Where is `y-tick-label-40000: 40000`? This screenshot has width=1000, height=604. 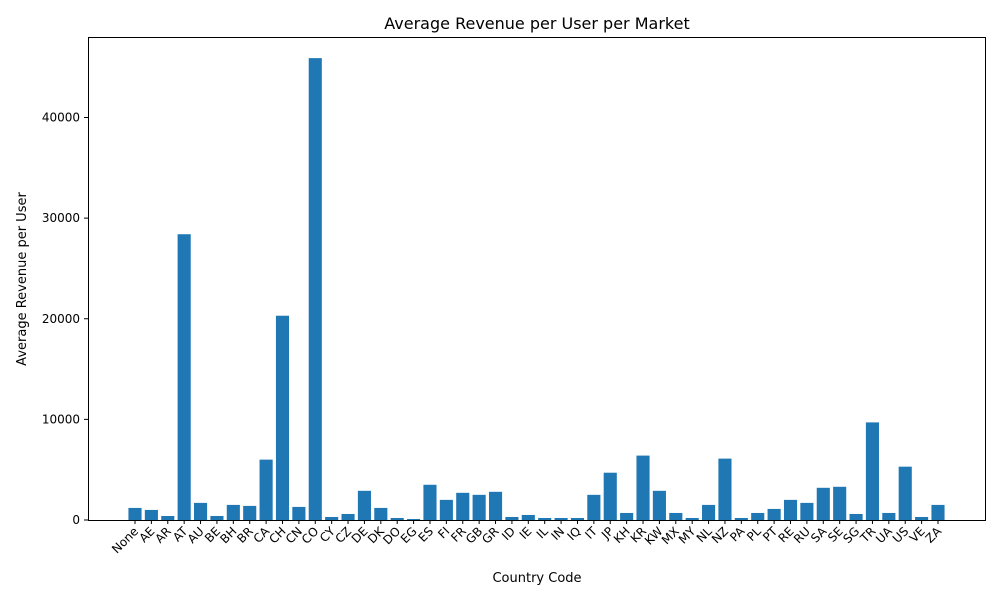
y-tick-label-40000: 40000 is located at coordinates (61, 118).